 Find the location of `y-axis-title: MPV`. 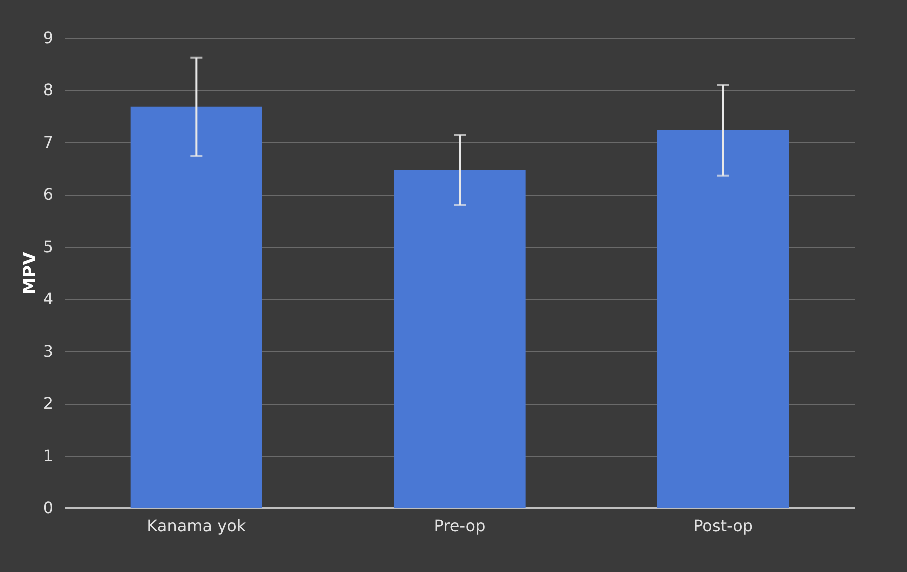

y-axis-title: MPV is located at coordinates (30, 273).